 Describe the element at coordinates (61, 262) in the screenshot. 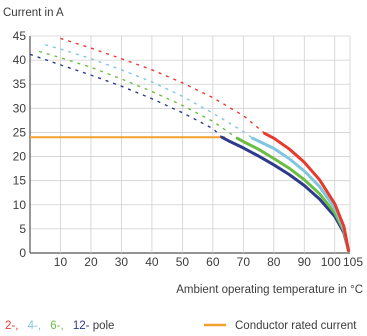

I see `x-tick-label: 10` at that location.